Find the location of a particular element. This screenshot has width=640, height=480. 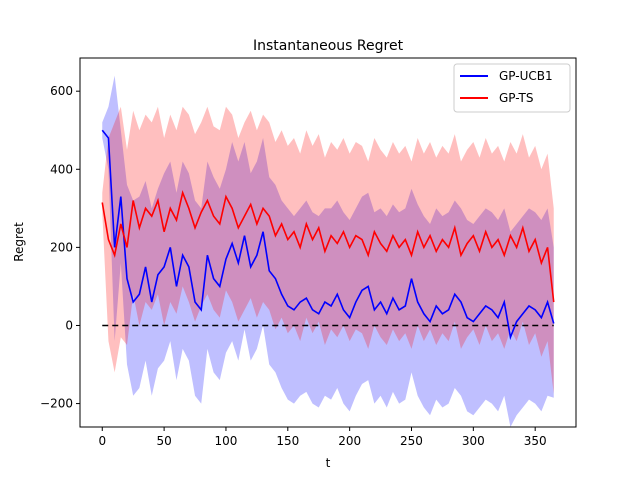

y-tick-label: 0 is located at coordinates (69, 325).